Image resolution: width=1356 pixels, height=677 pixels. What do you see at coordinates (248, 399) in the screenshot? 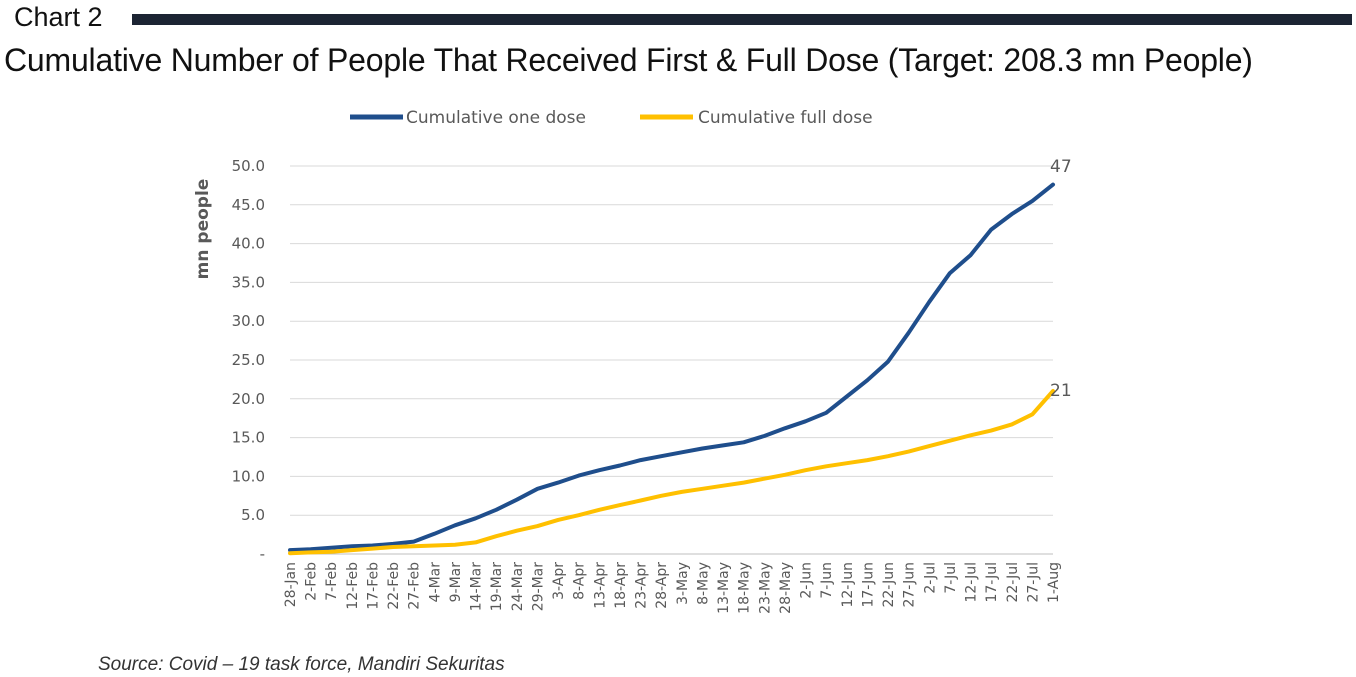
I see `y-tick-label: 20.0` at bounding box center [248, 399].